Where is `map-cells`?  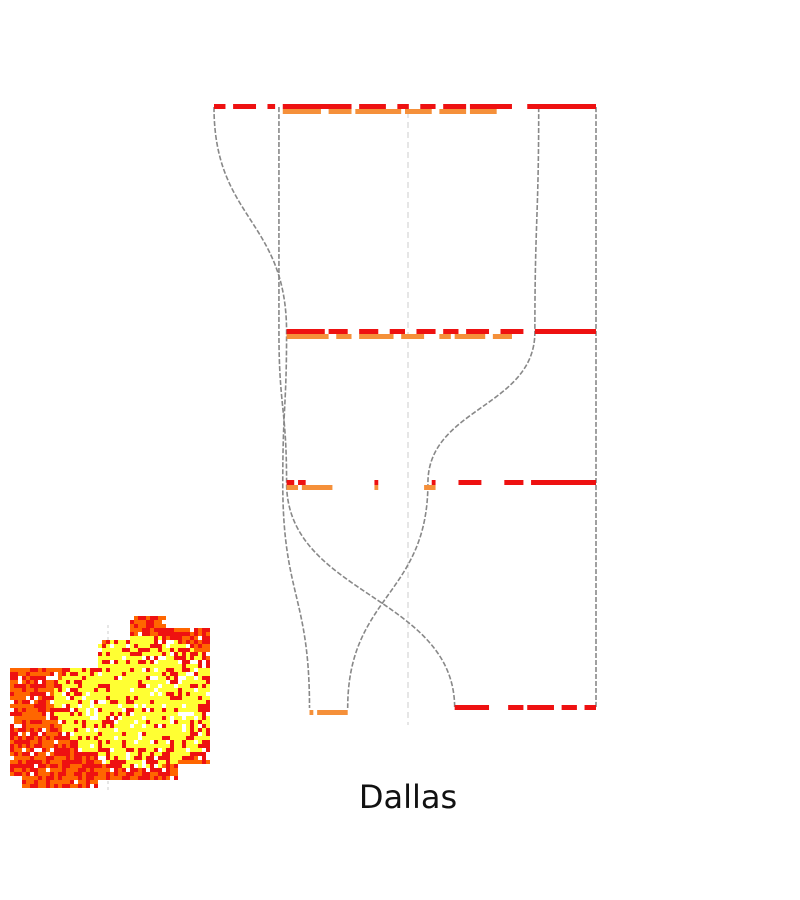
map-cells is located at coordinates (110, 702).